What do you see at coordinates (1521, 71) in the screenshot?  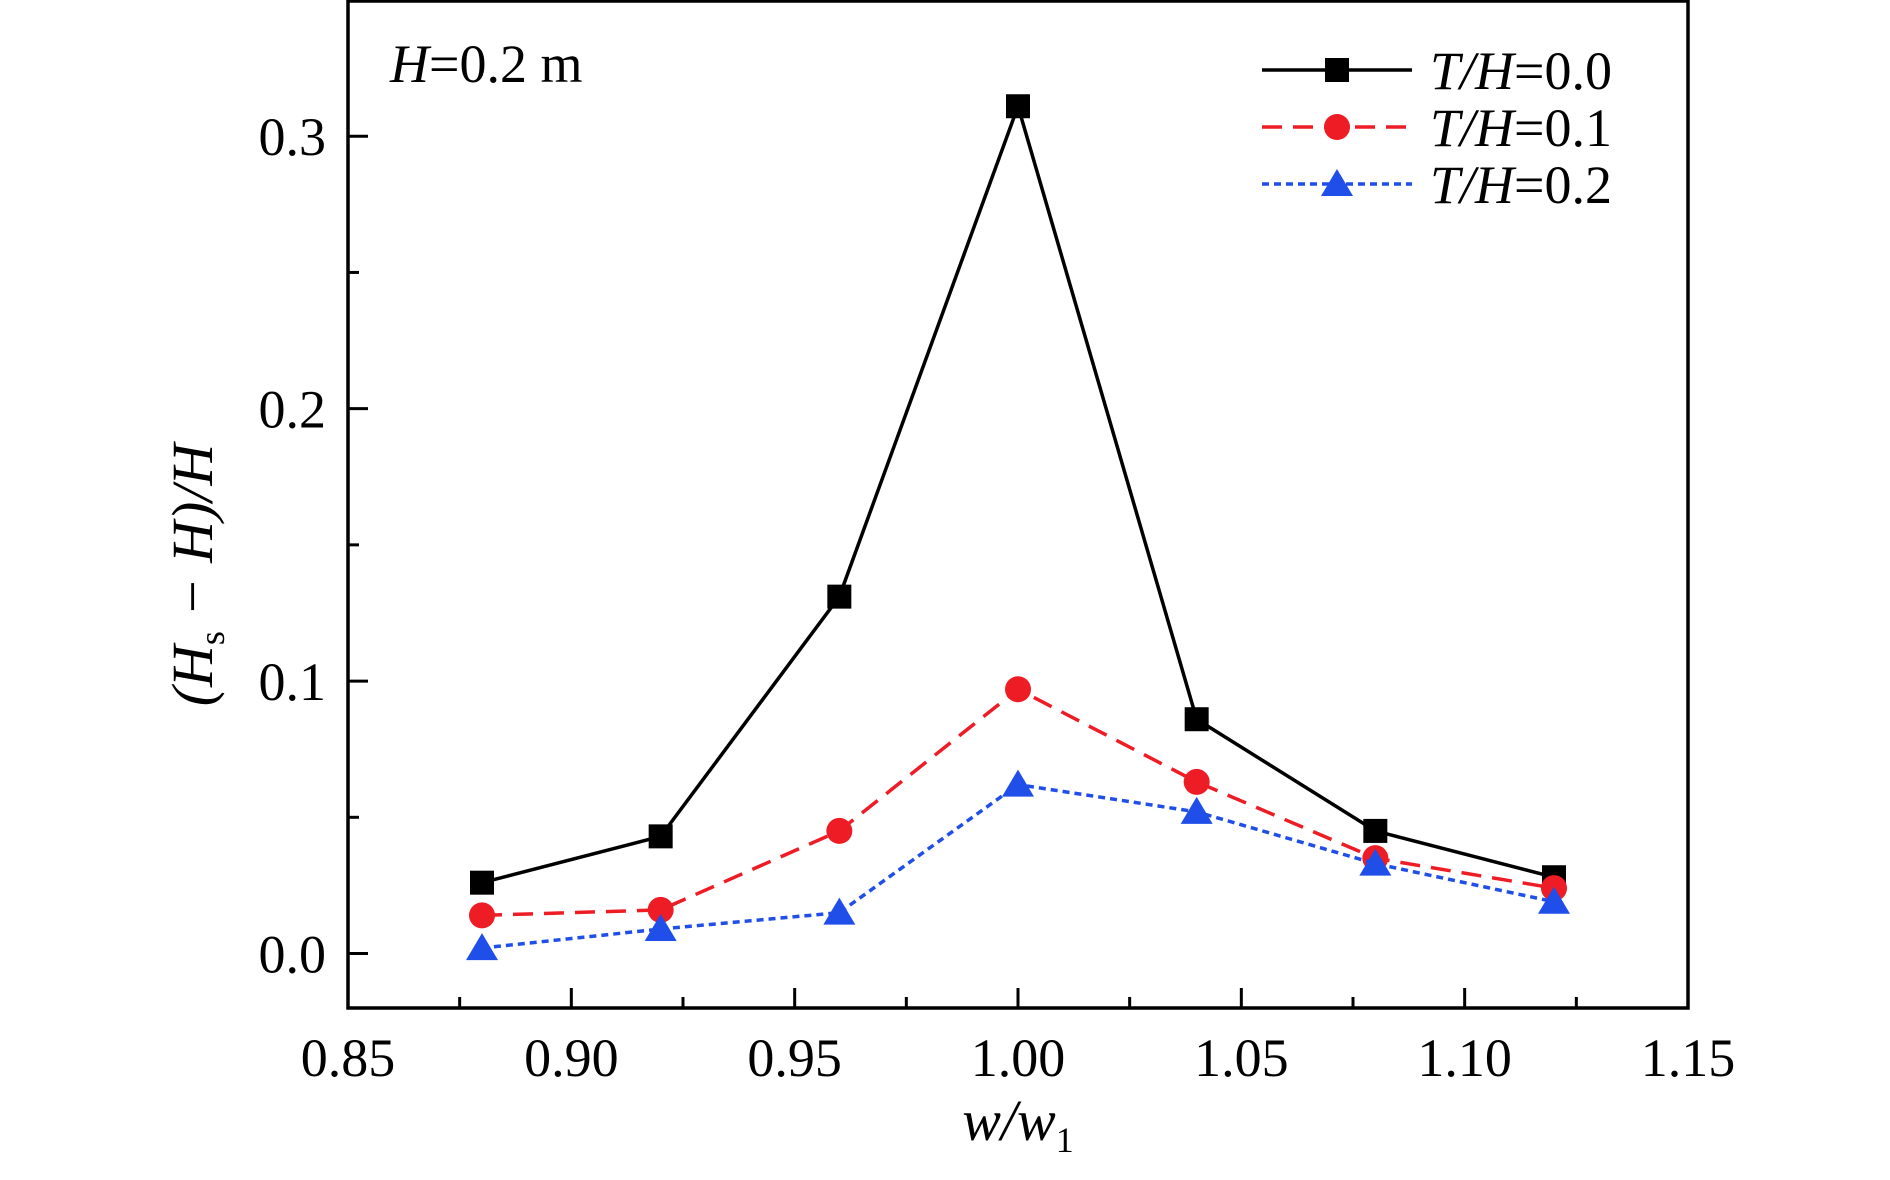 I see `legend-label: T/H=0.0` at bounding box center [1521, 71].